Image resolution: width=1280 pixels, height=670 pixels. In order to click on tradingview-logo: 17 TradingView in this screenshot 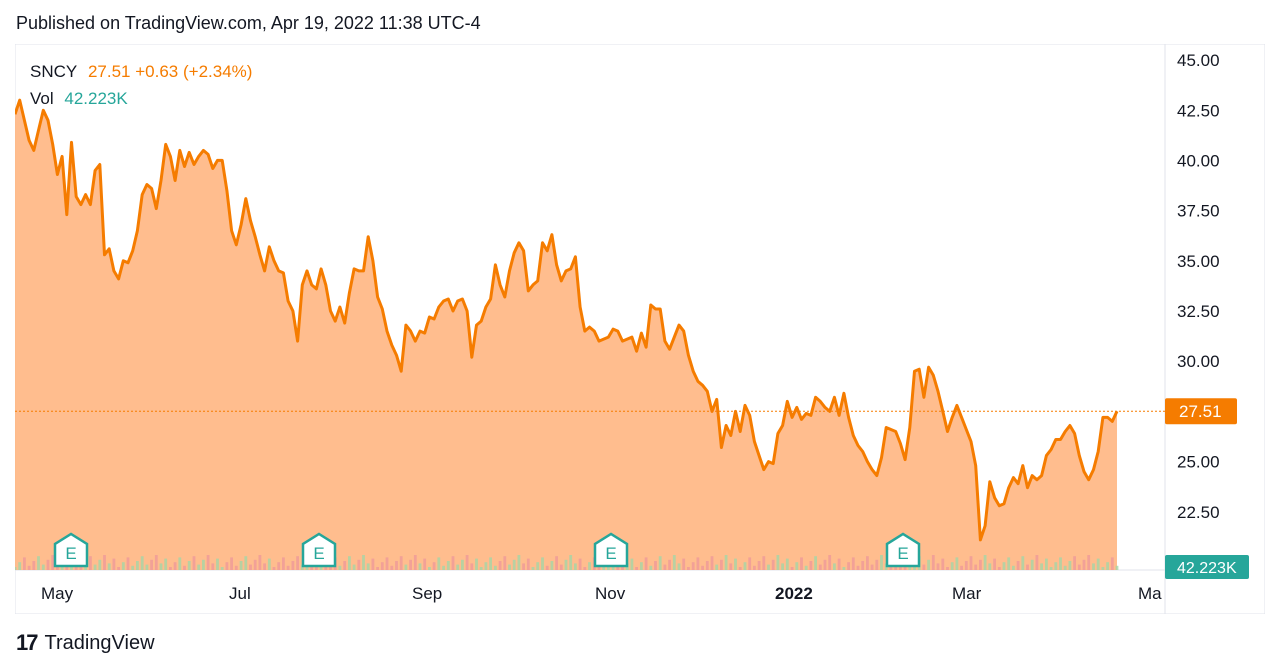, I will do `click(85, 643)`.